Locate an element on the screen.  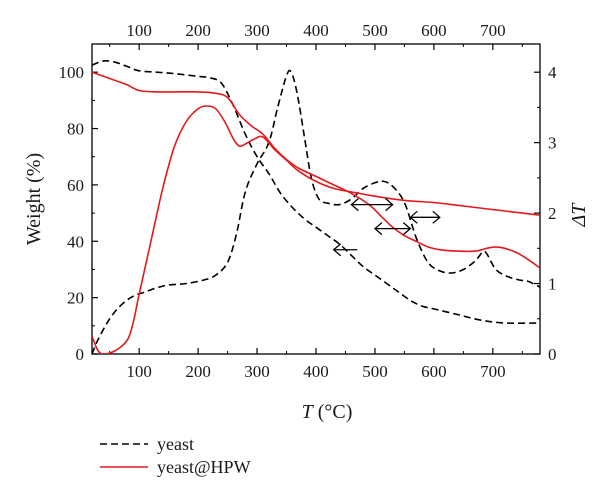
annotations is located at coordinates (386, 227).